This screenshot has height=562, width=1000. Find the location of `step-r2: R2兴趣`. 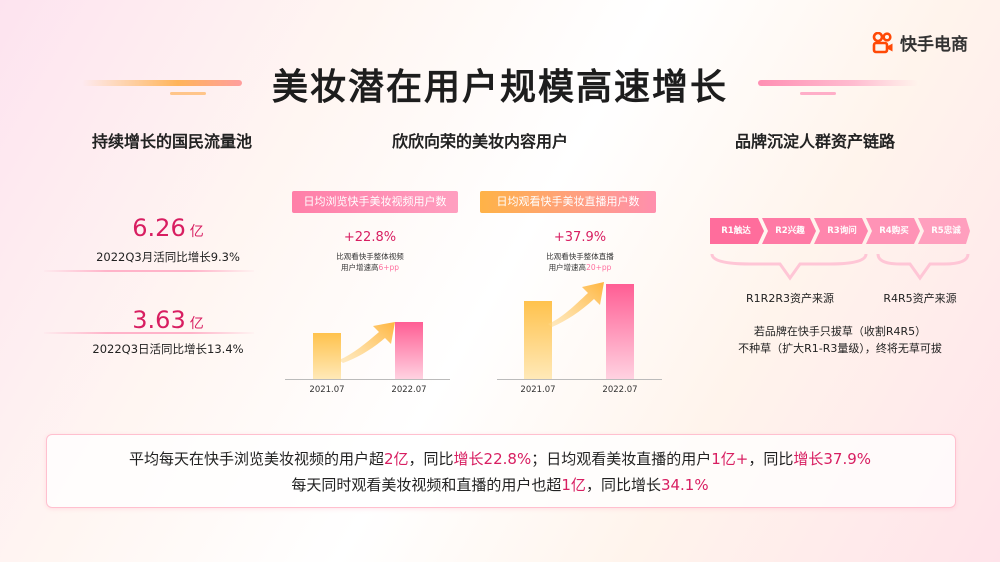

step-r2: R2兴趣 is located at coordinates (790, 231).